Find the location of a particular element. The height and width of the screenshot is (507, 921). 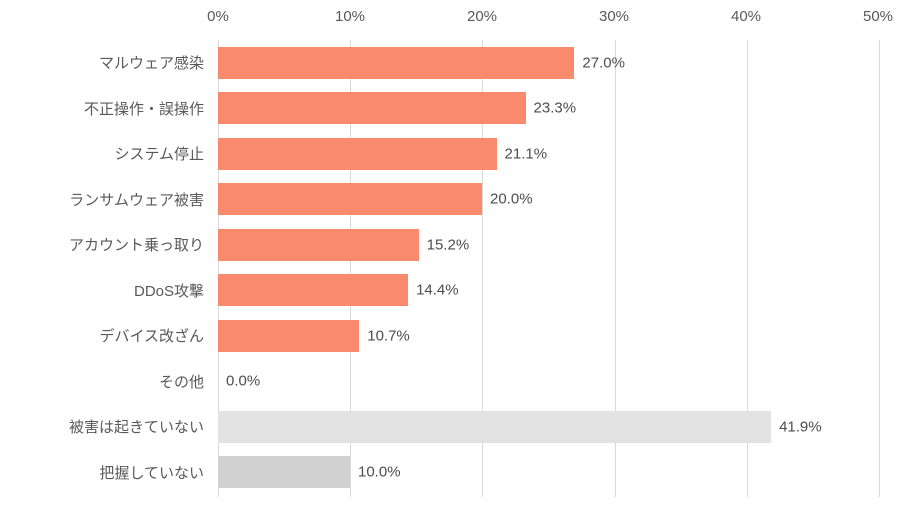

value-label: 21.1% is located at coordinates (526, 154).